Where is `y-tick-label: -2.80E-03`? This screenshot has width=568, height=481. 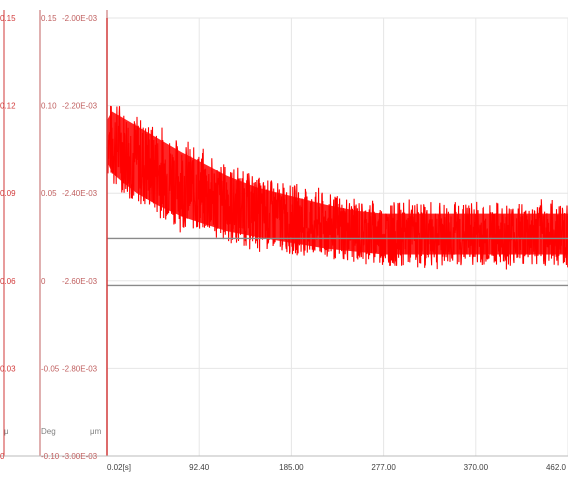 y-tick-label: -2.80E-03 is located at coordinates (80, 368).